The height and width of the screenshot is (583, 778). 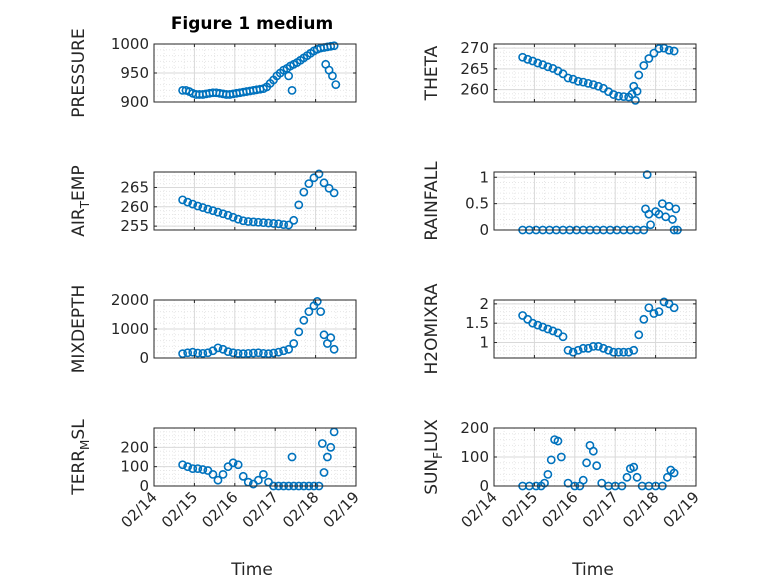 What do you see at coordinates (477, 204) in the screenshot?
I see `y-tick-label: 0.5` at bounding box center [477, 204].